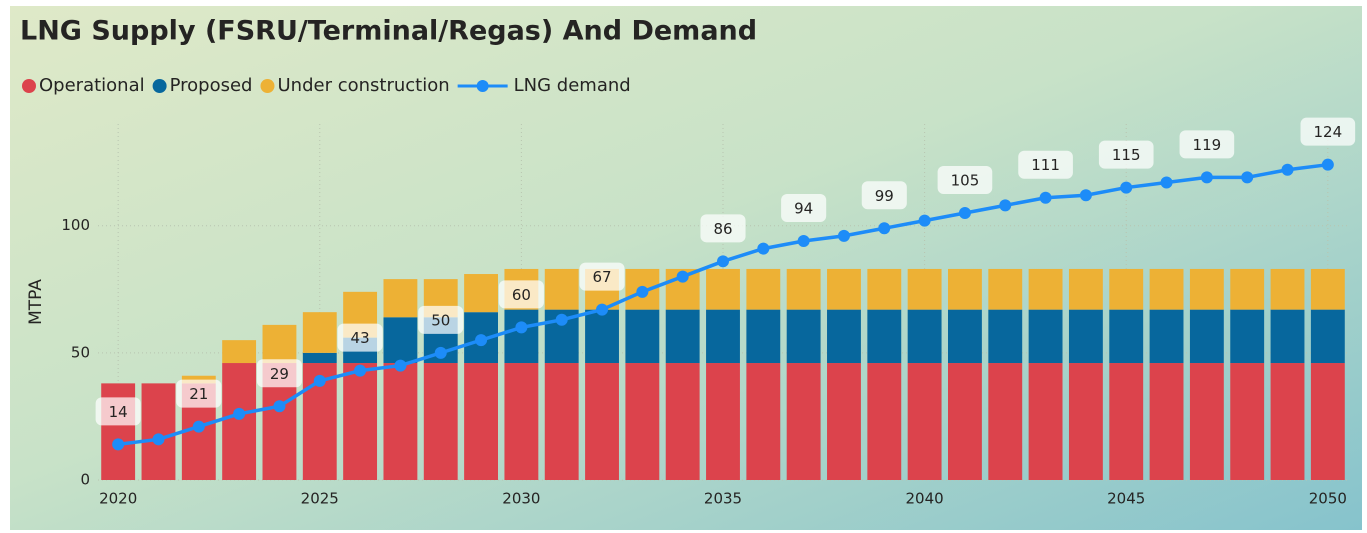 This screenshot has height=533, width=1367. What do you see at coordinates (1207, 145) in the screenshot?
I see `data-label: 119` at bounding box center [1207, 145].